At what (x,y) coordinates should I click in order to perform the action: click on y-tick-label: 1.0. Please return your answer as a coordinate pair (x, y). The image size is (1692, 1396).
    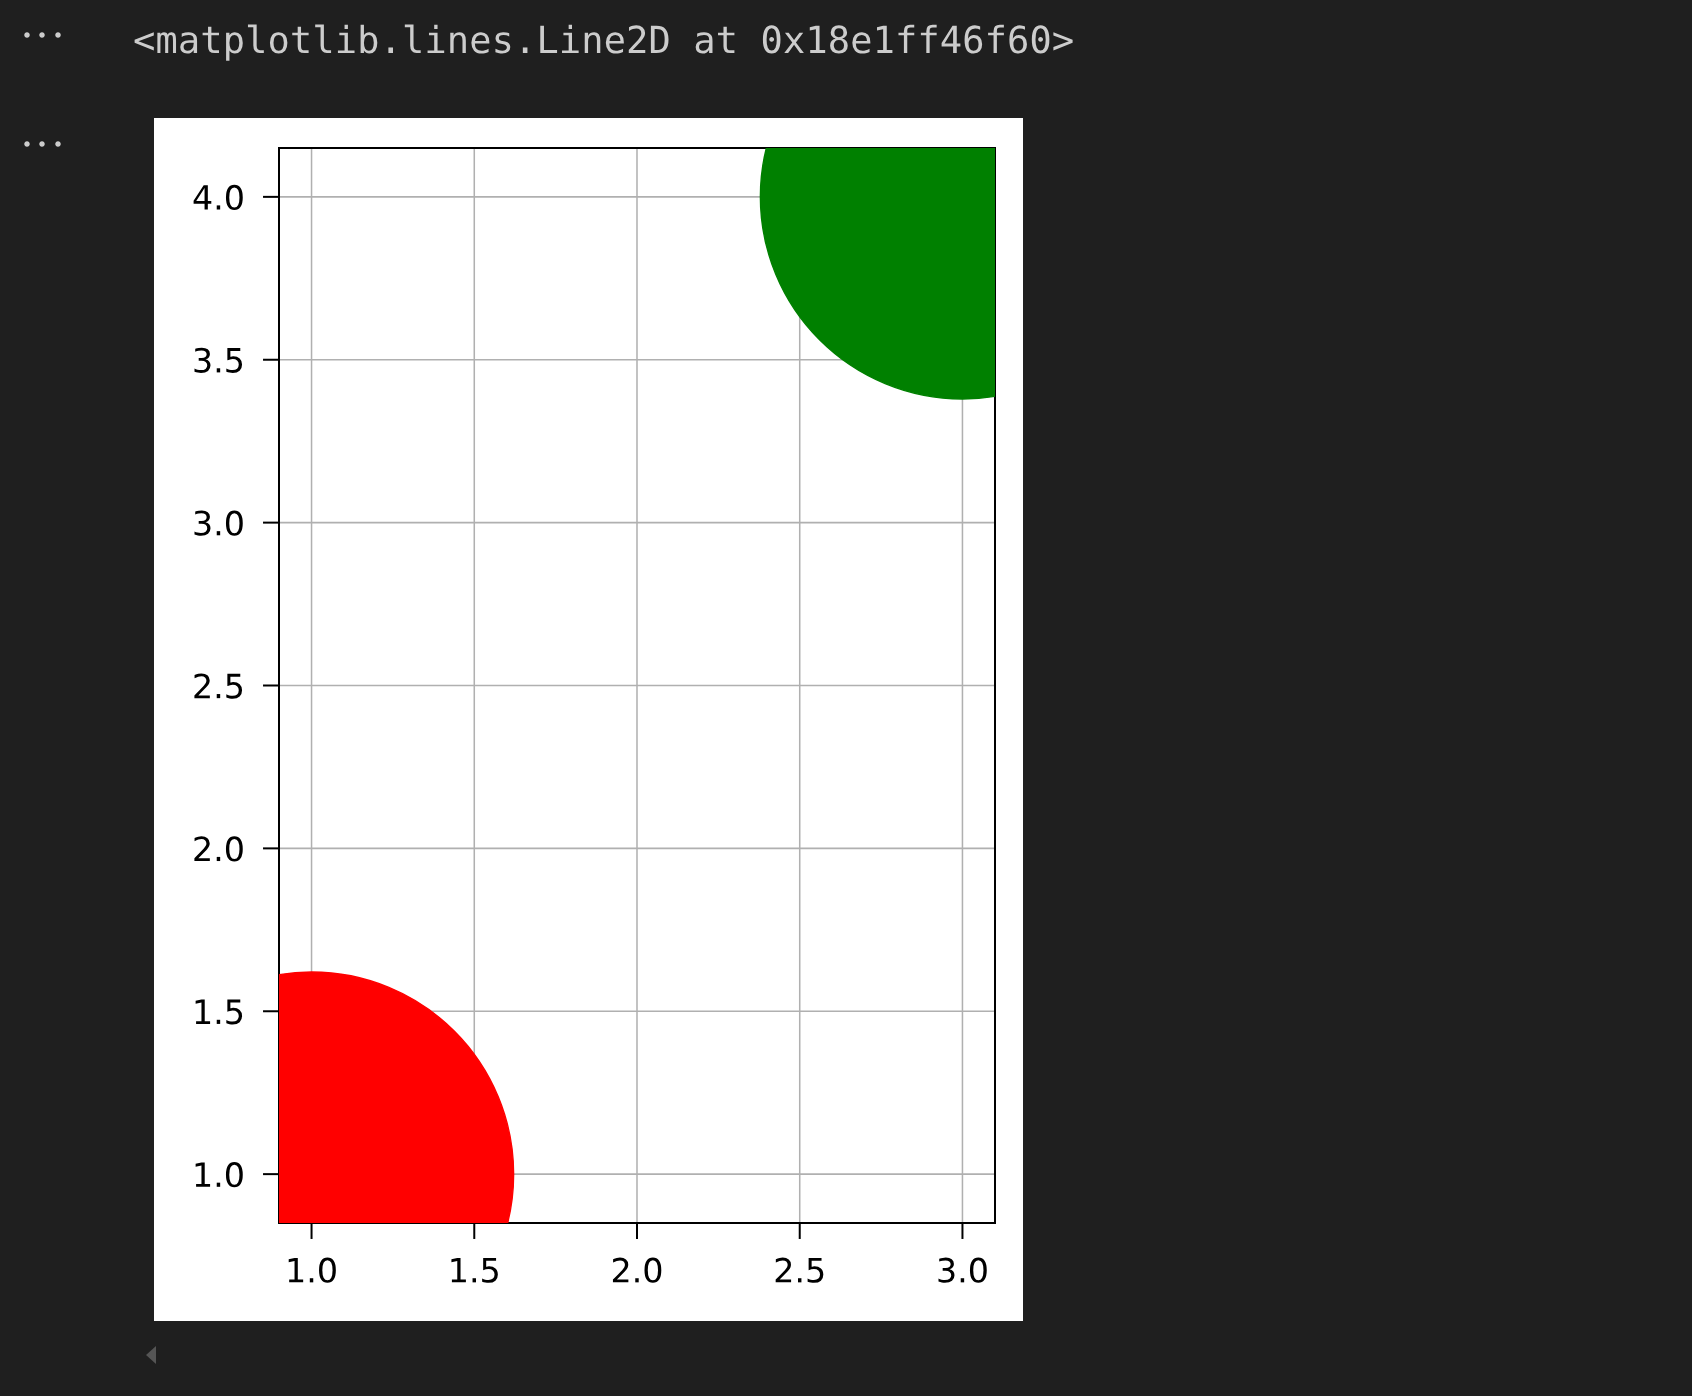
    Looking at the image, I should click on (219, 1175).